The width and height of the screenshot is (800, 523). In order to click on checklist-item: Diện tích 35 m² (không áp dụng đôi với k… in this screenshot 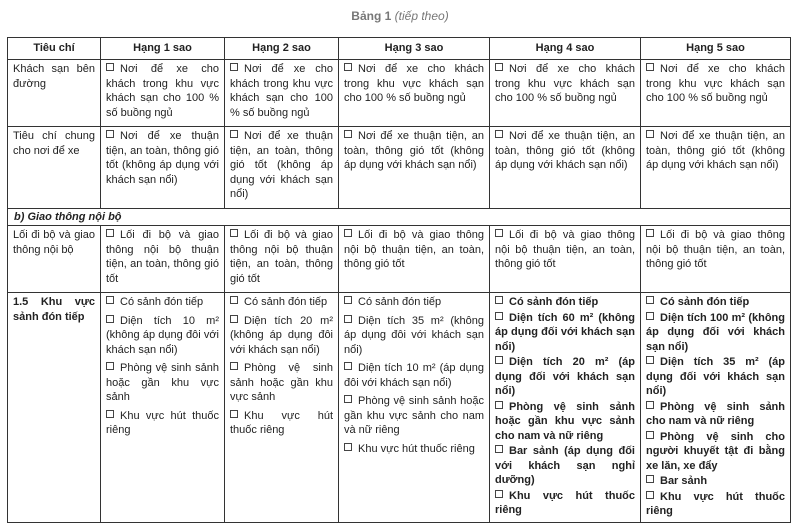, I will do `click(414, 336)`.